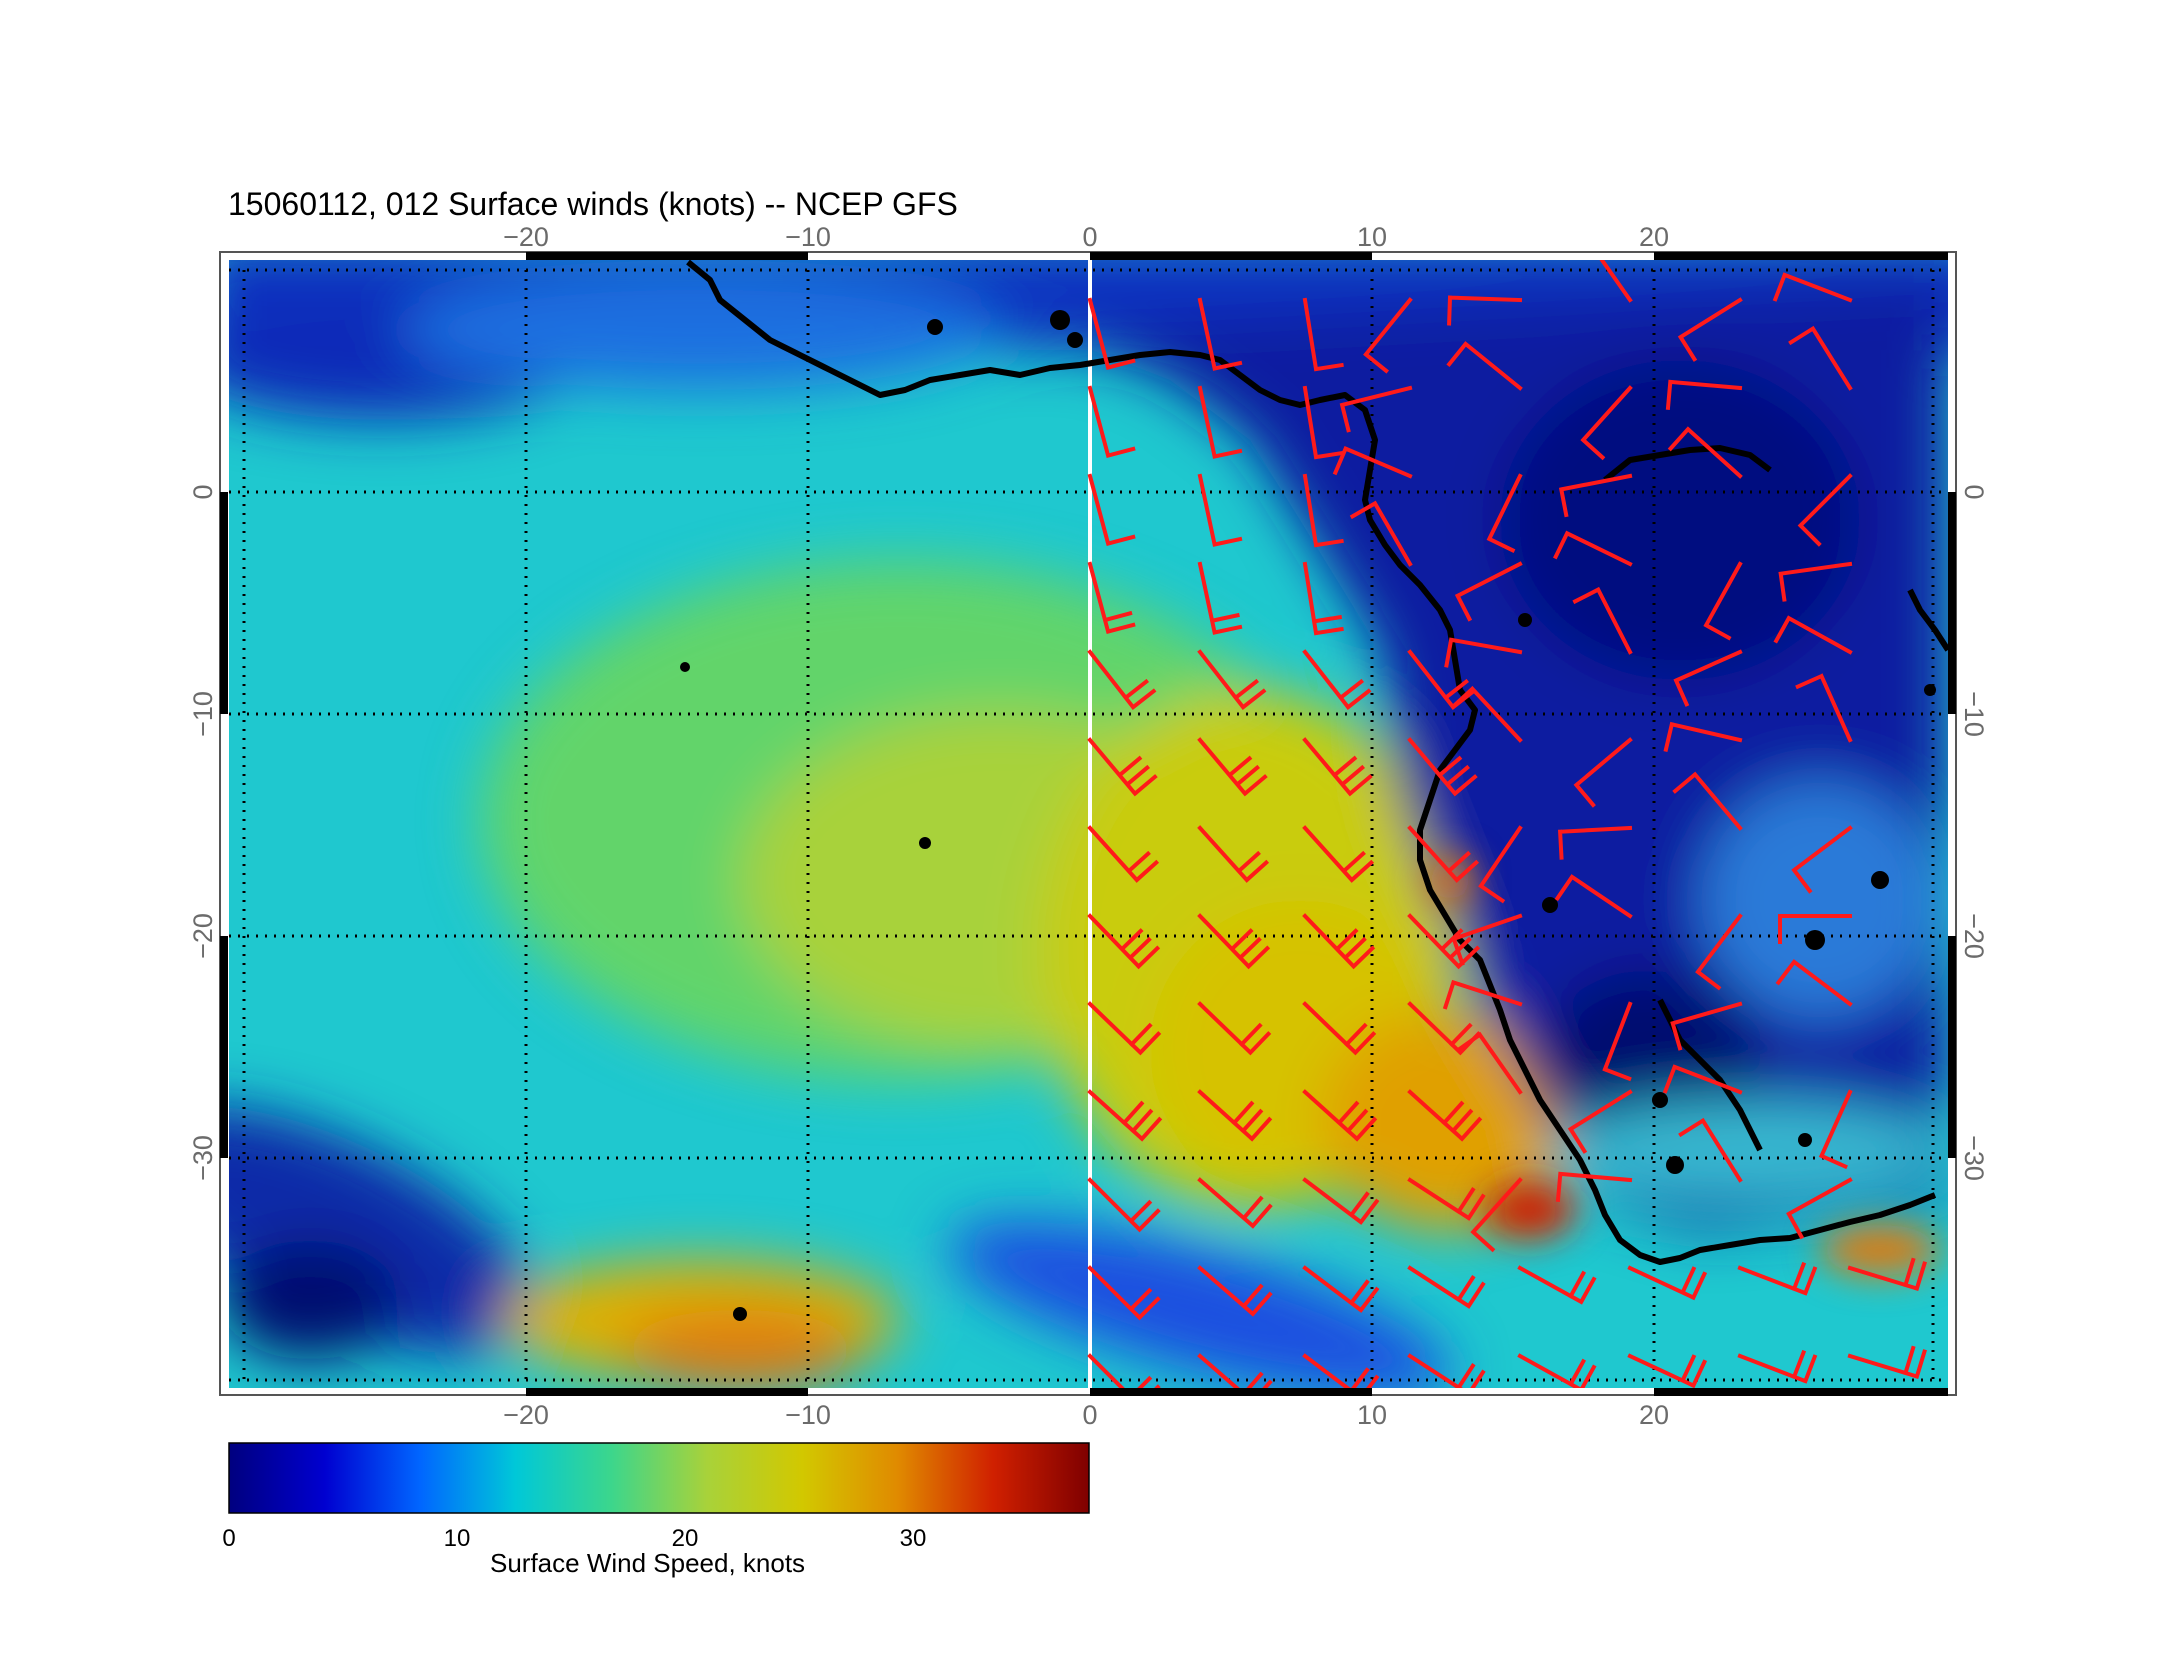 This screenshot has width=2165, height=1677. I want to click on bottom-lon-tick: −20, so click(526, 1415).